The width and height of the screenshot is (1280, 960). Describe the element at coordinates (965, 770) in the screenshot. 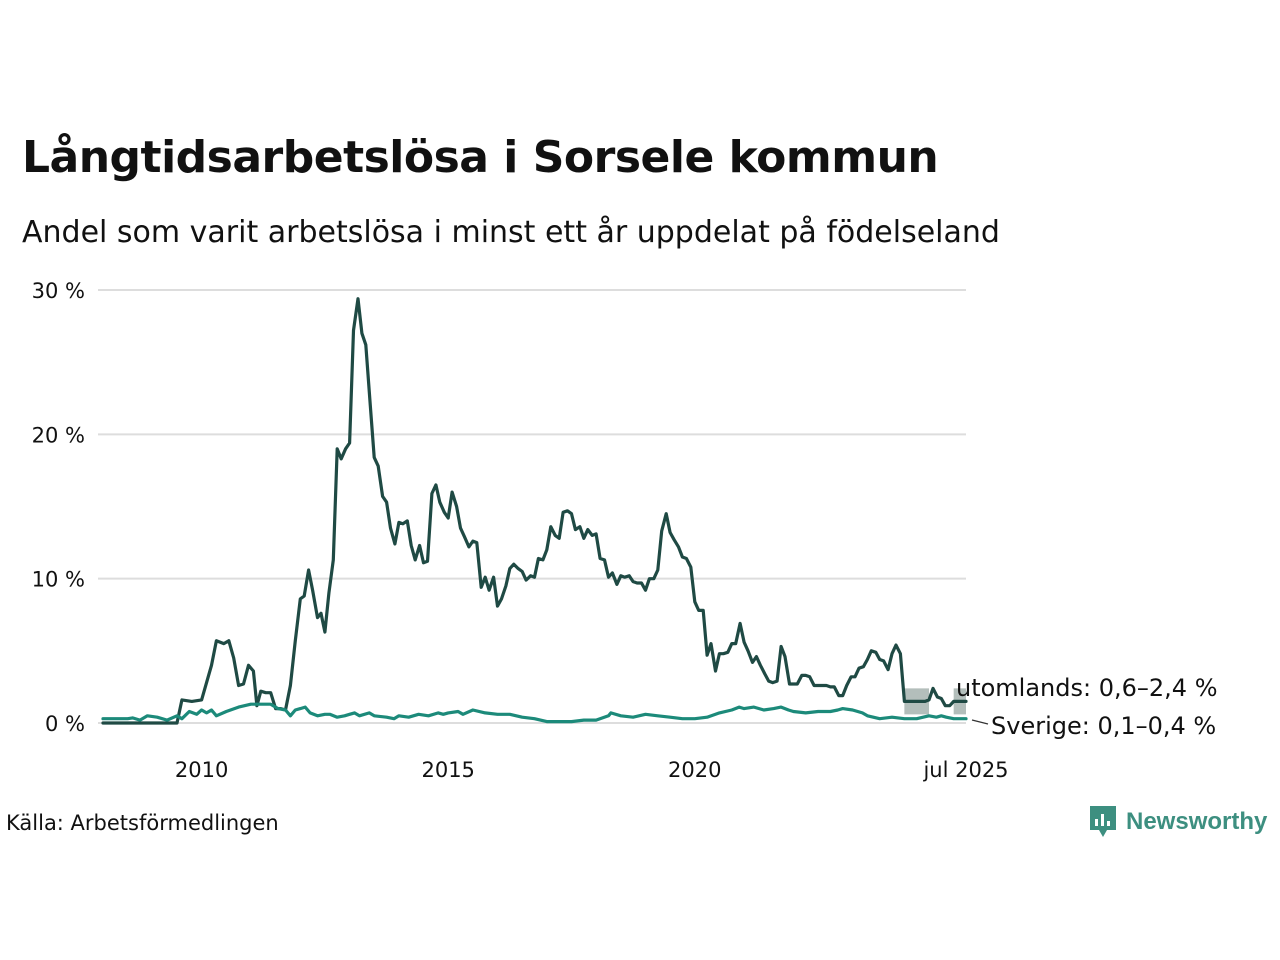

I see `x-tick-label: jul 2025` at that location.